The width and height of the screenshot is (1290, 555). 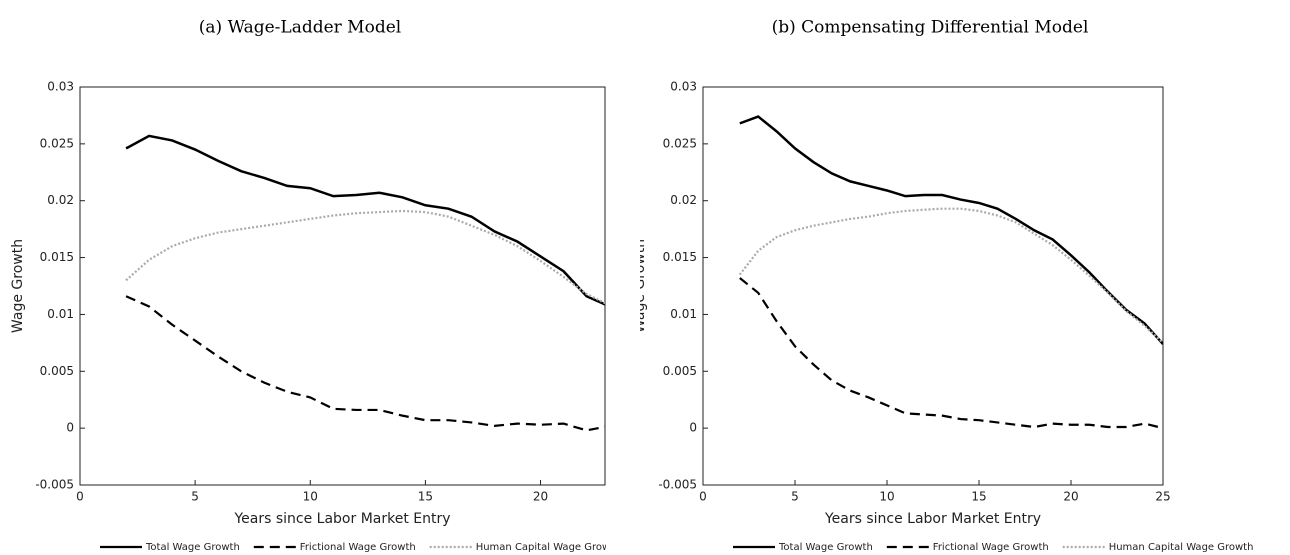 I want to click on x-tick-label: 25, so click(x=1162, y=497).